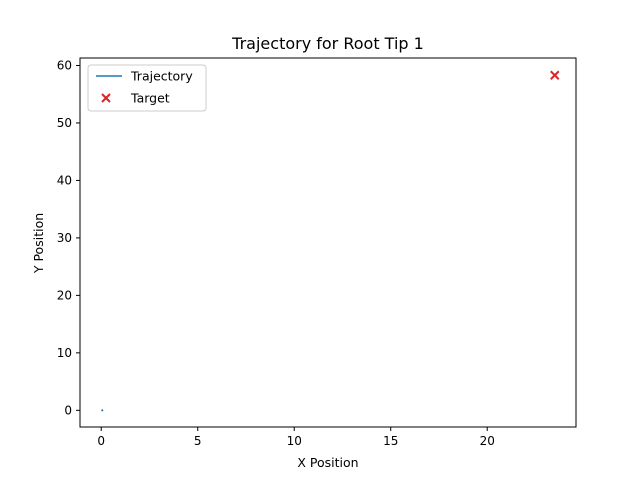 Image resolution: width=640 pixels, height=480 pixels. I want to click on x-tick-label: 15, so click(390, 441).